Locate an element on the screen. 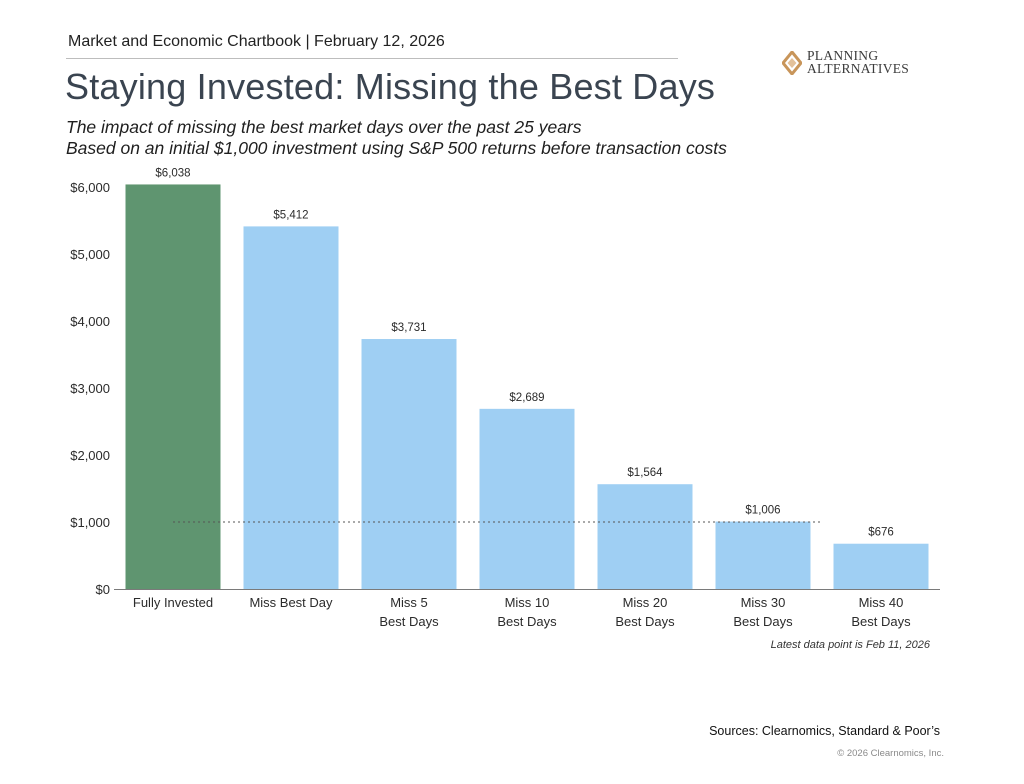 The image size is (1024, 784). sources-text: Sources: Clearnomics, Standard & Poor’s is located at coordinates (824, 731).